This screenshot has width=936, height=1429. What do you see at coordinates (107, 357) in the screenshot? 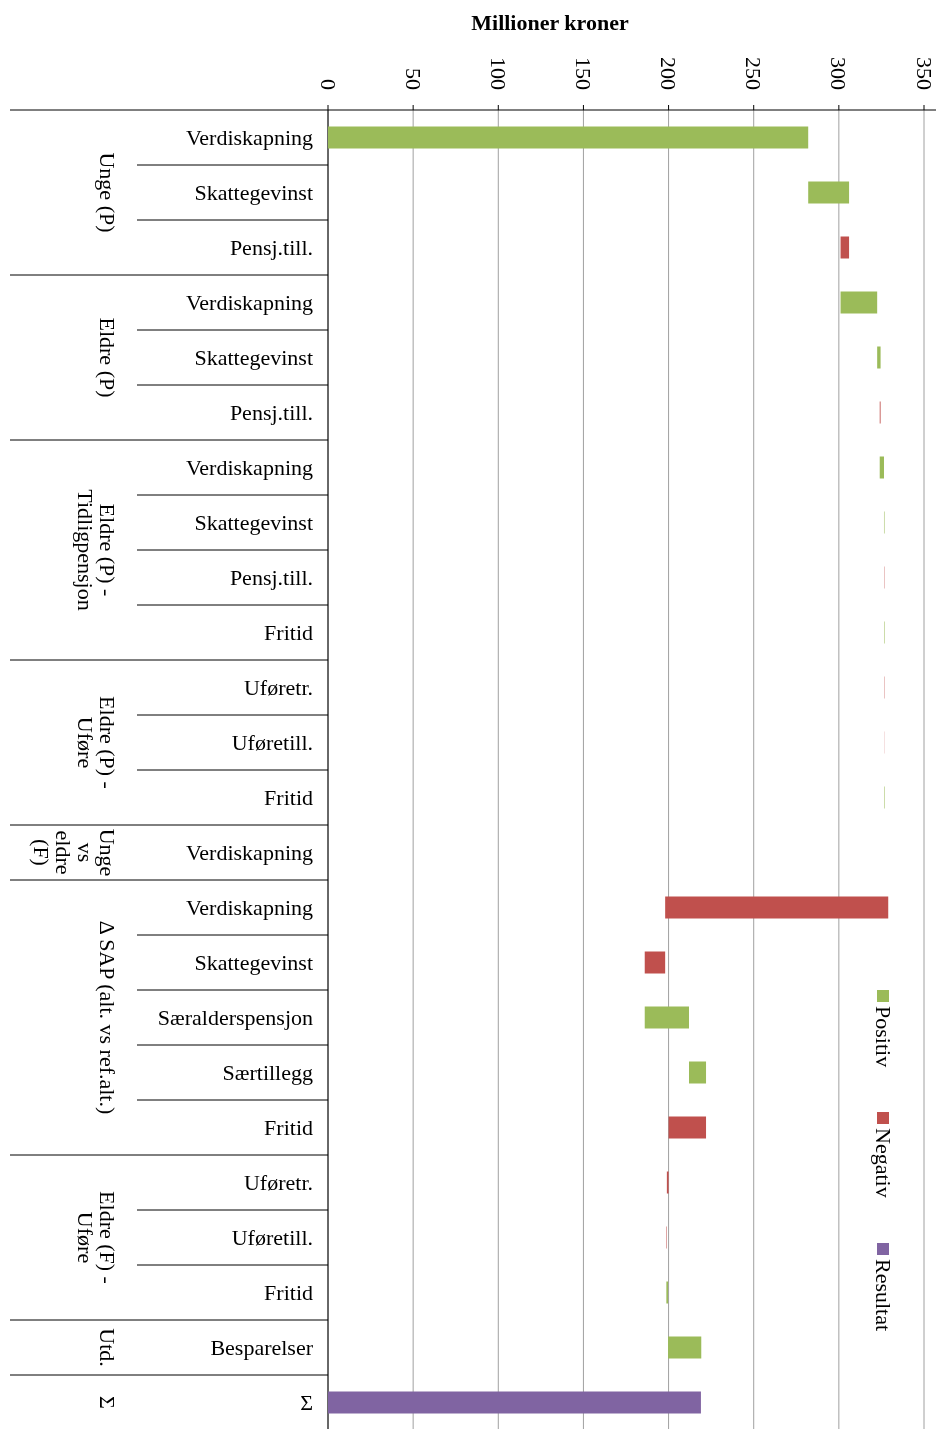
I see `text: Eldre (P)` at bounding box center [107, 357].